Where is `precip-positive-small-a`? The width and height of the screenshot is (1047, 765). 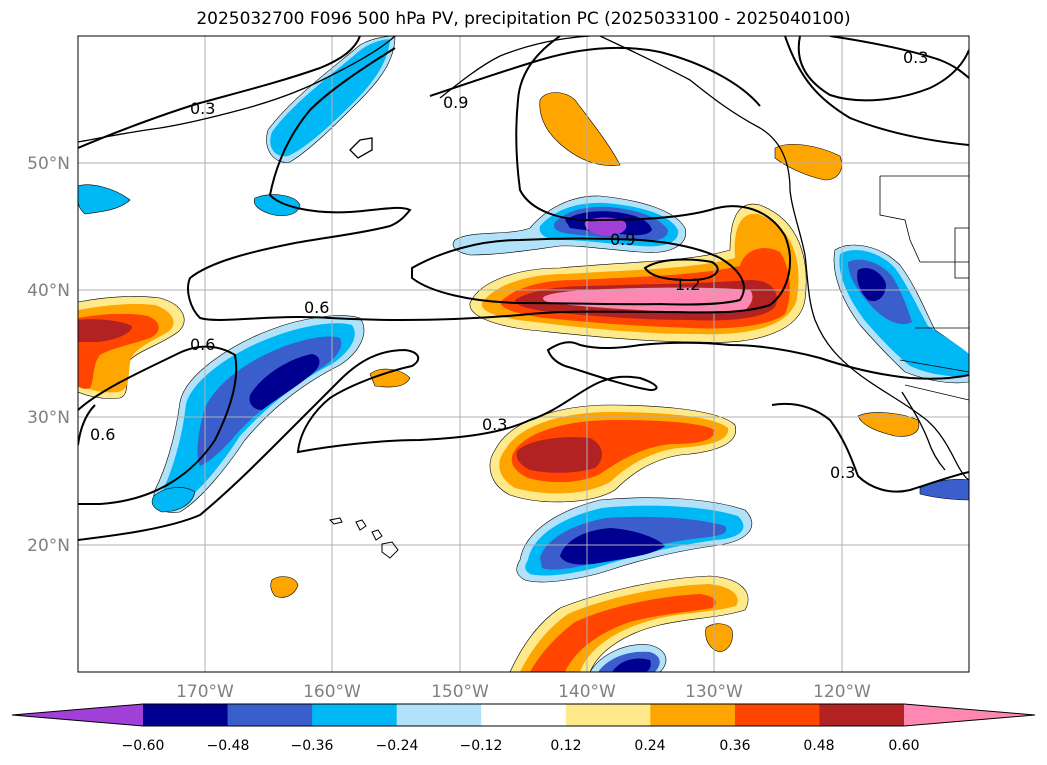 precip-positive-small-a is located at coordinates (390, 378).